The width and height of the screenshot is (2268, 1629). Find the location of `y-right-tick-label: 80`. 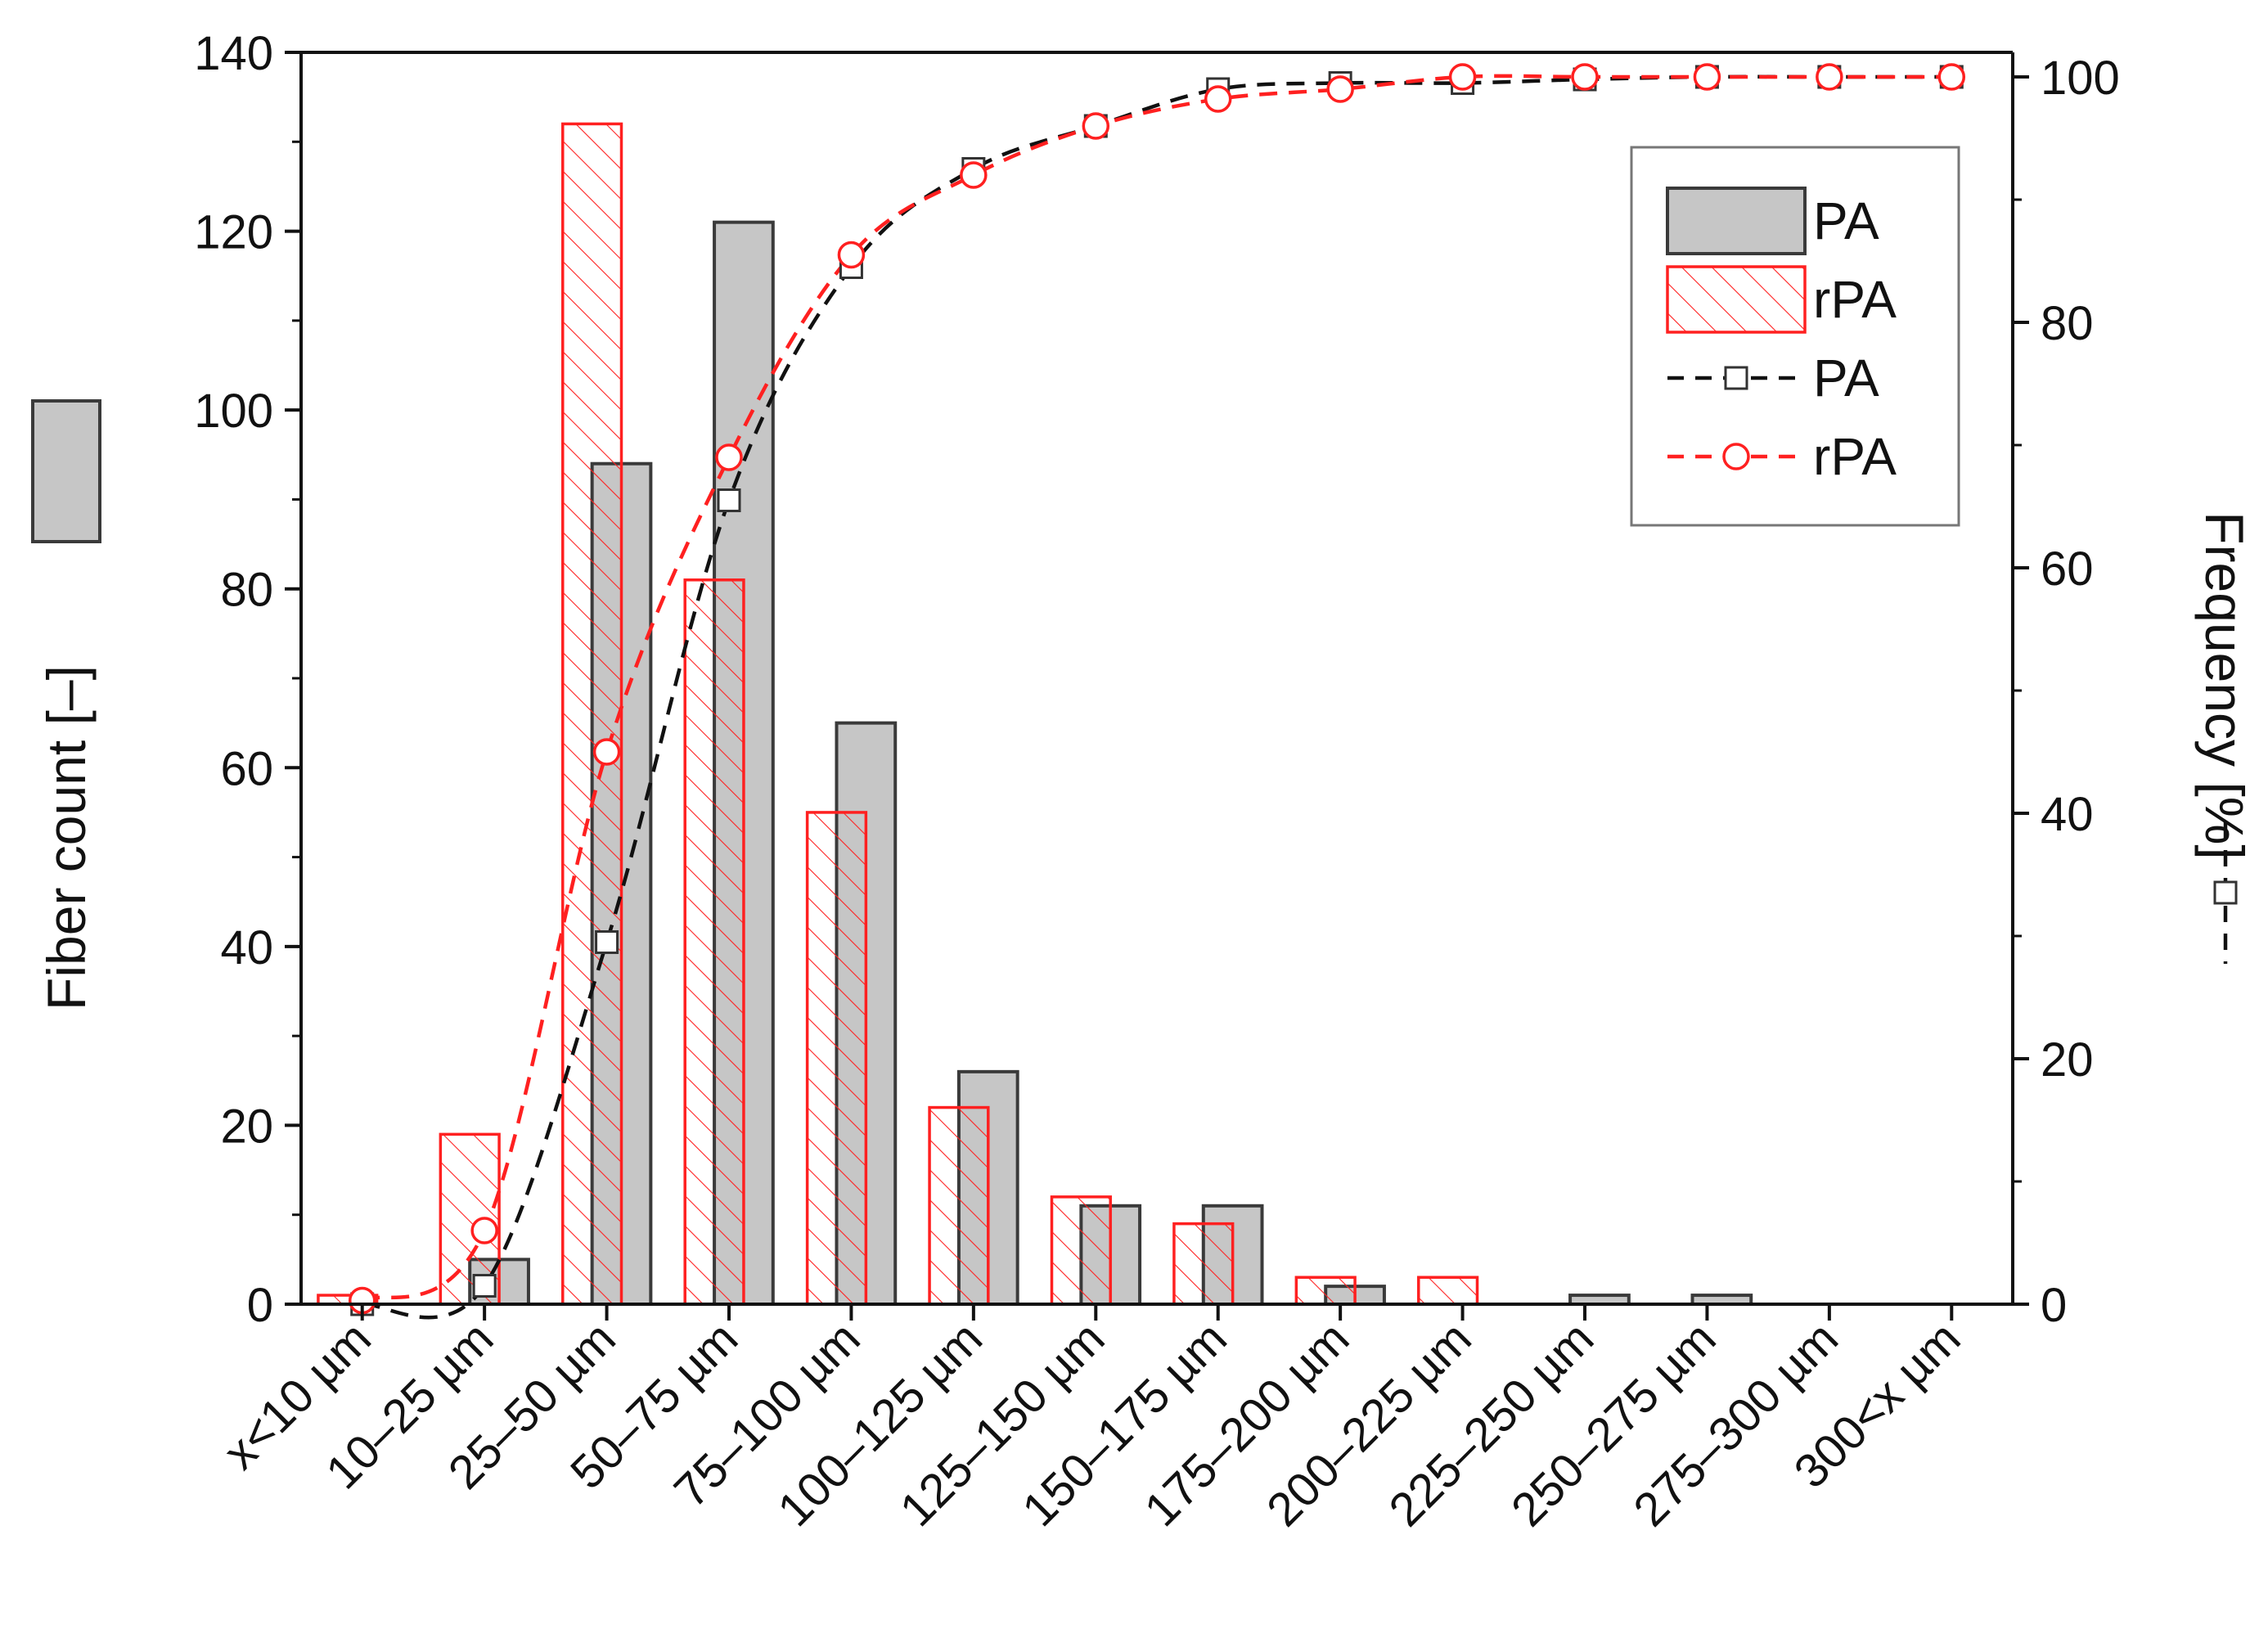

y-right-tick-label: 80 is located at coordinates (2068, 324).